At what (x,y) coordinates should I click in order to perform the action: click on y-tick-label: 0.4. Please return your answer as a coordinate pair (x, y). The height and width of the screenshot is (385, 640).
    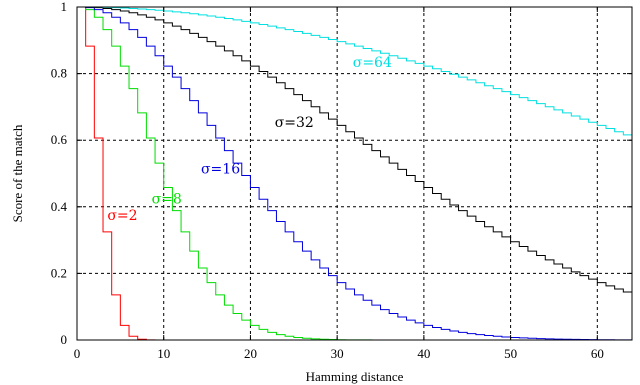
    Looking at the image, I should click on (59, 206).